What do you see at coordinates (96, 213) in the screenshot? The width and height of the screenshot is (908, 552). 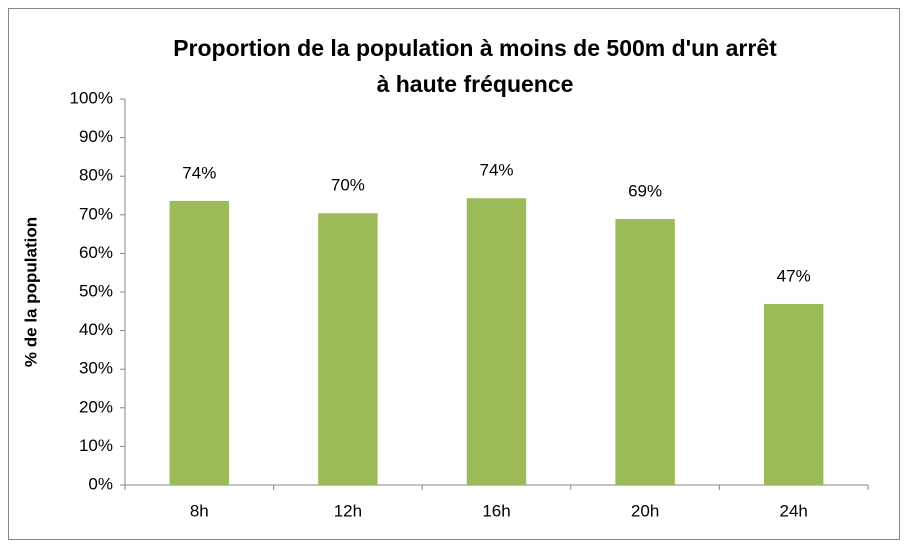 I see `y-tick-label: 70%` at bounding box center [96, 213].